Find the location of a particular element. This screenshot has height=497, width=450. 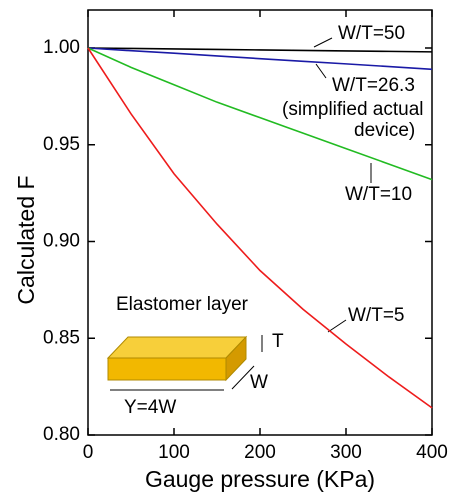

annotation: (simplified actual is located at coordinates (353, 109).